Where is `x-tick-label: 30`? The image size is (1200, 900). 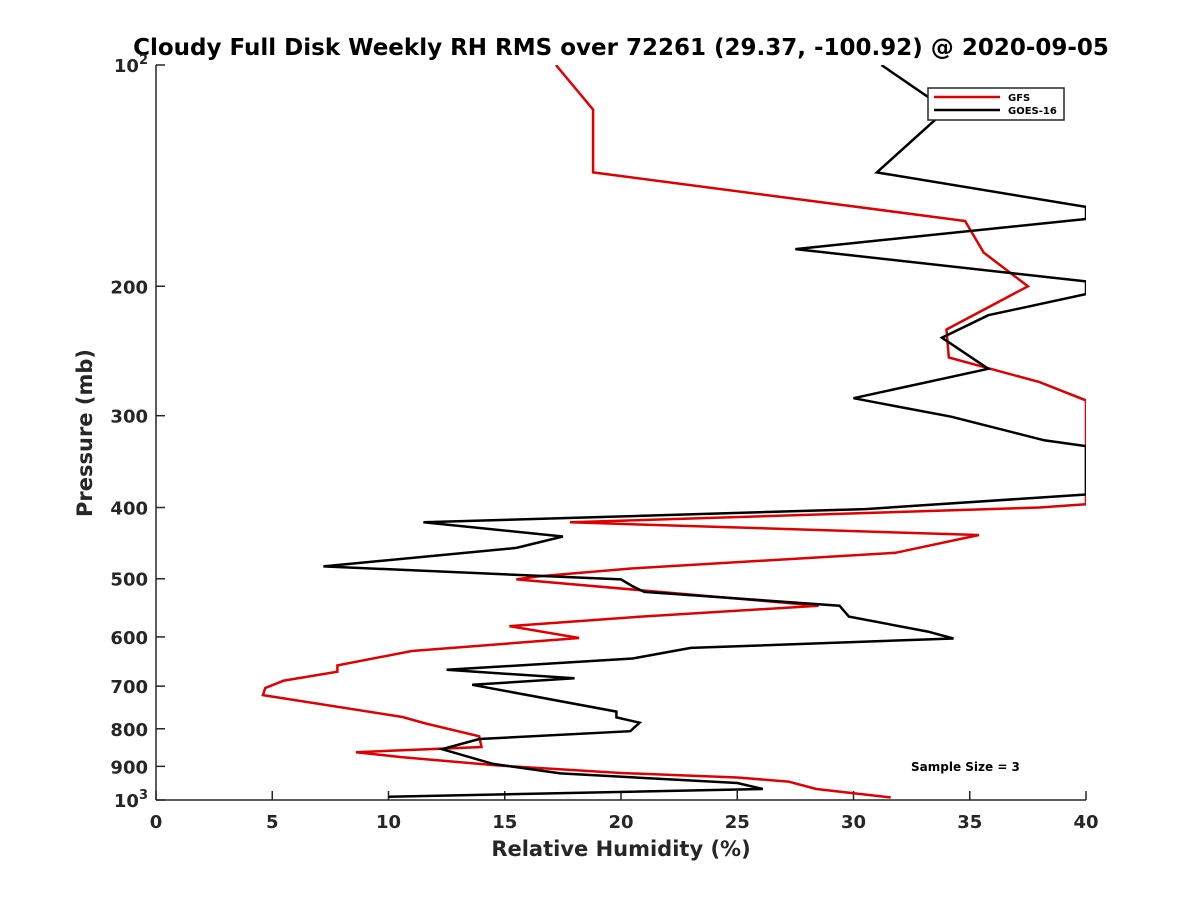
x-tick-label: 30 is located at coordinates (853, 822).